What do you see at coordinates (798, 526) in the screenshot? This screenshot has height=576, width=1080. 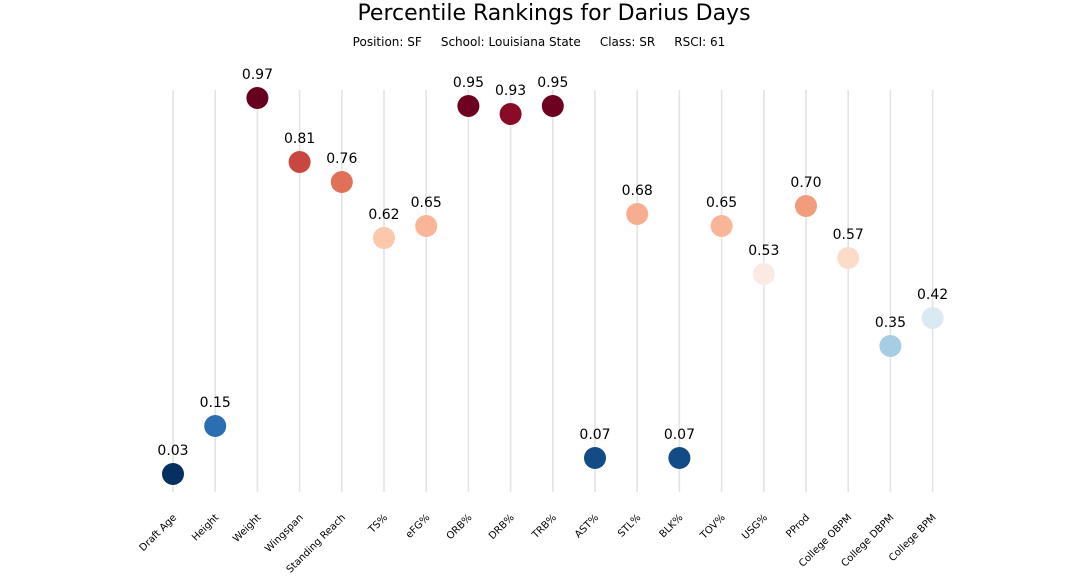 I see `x-tick-label: PProd` at bounding box center [798, 526].